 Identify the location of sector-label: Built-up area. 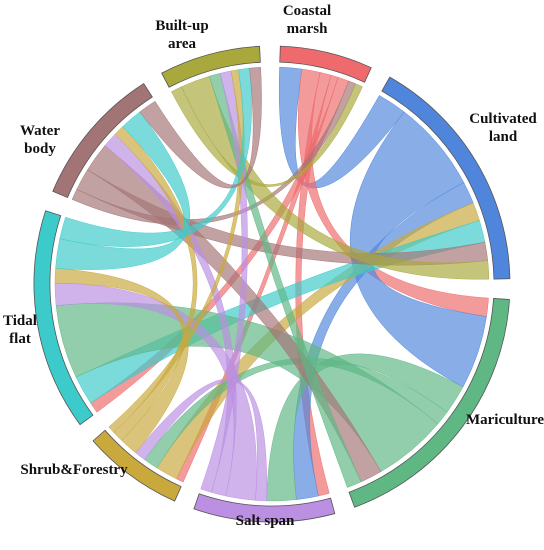
(182, 35).